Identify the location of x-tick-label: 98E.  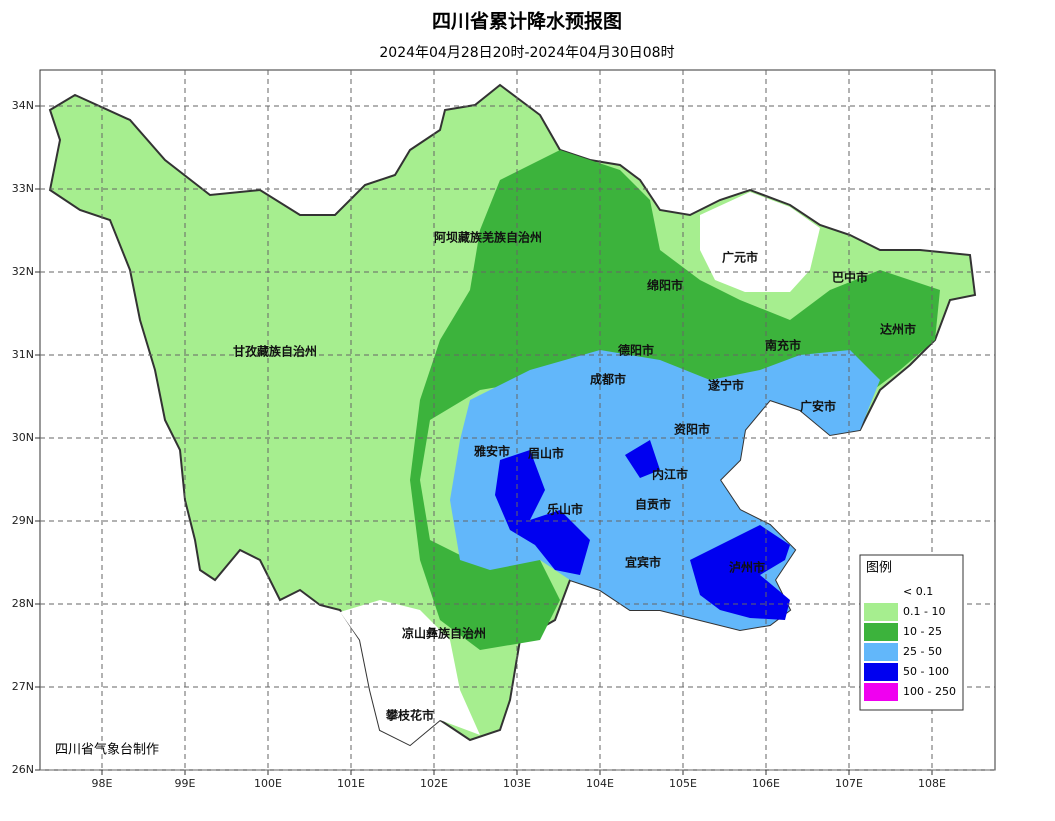
(102, 783).